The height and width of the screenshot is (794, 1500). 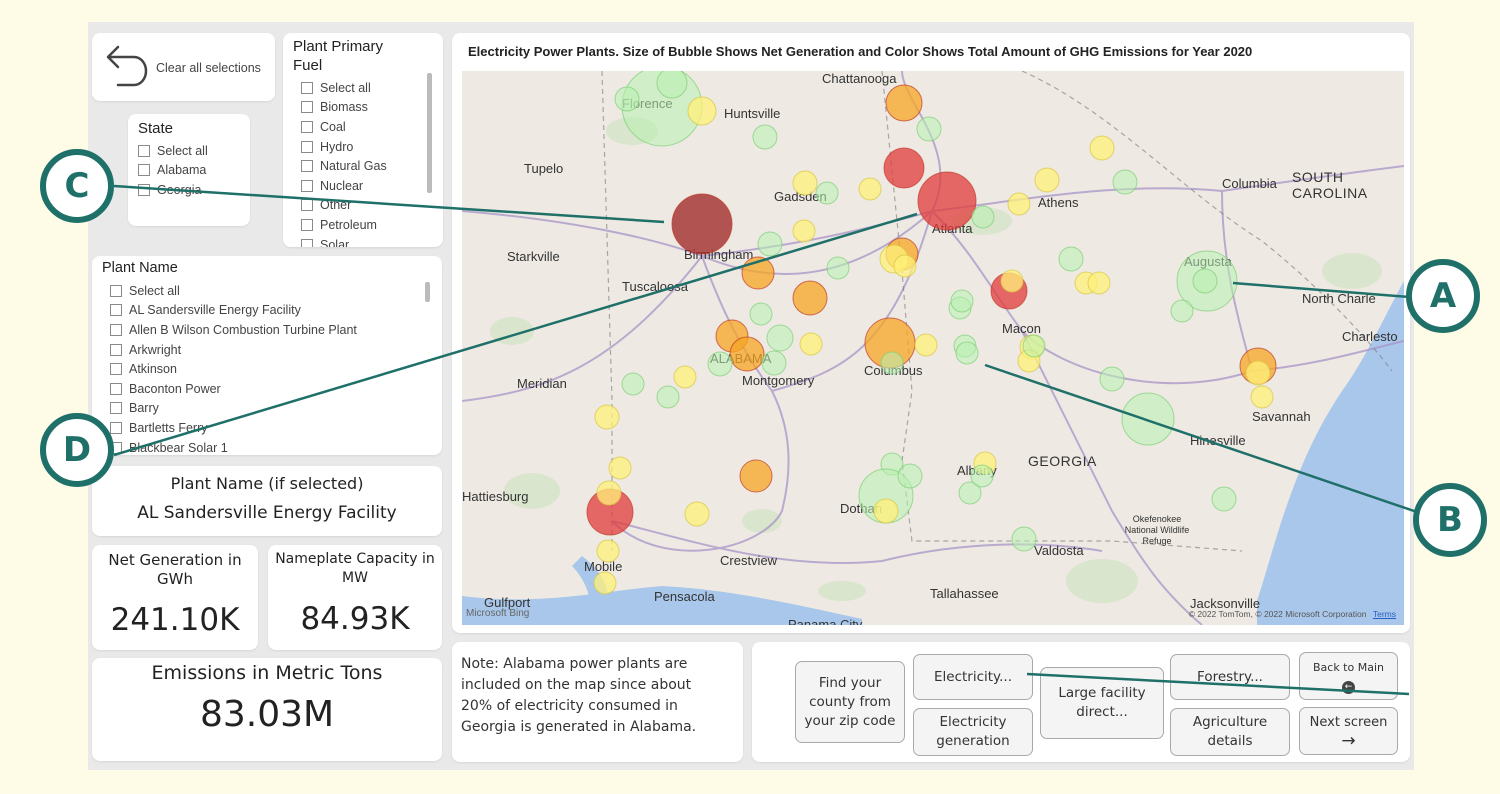 I want to click on plant-option: AL Sandersville Energy Facility, so click(x=271, y=311).